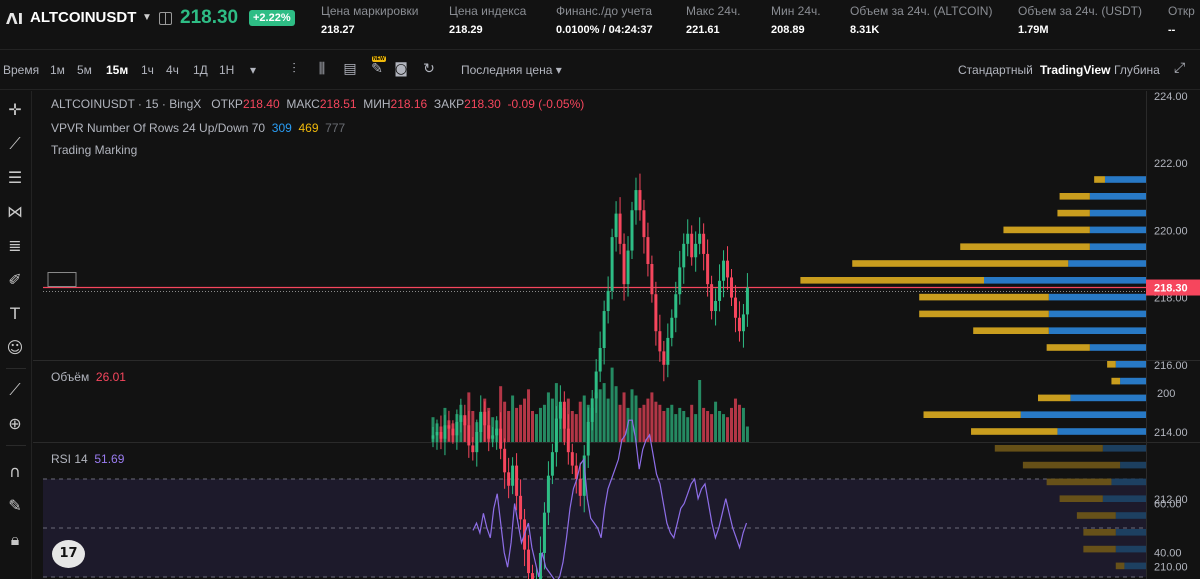  I want to click on timeframe-15m: 15м, so click(117, 70).